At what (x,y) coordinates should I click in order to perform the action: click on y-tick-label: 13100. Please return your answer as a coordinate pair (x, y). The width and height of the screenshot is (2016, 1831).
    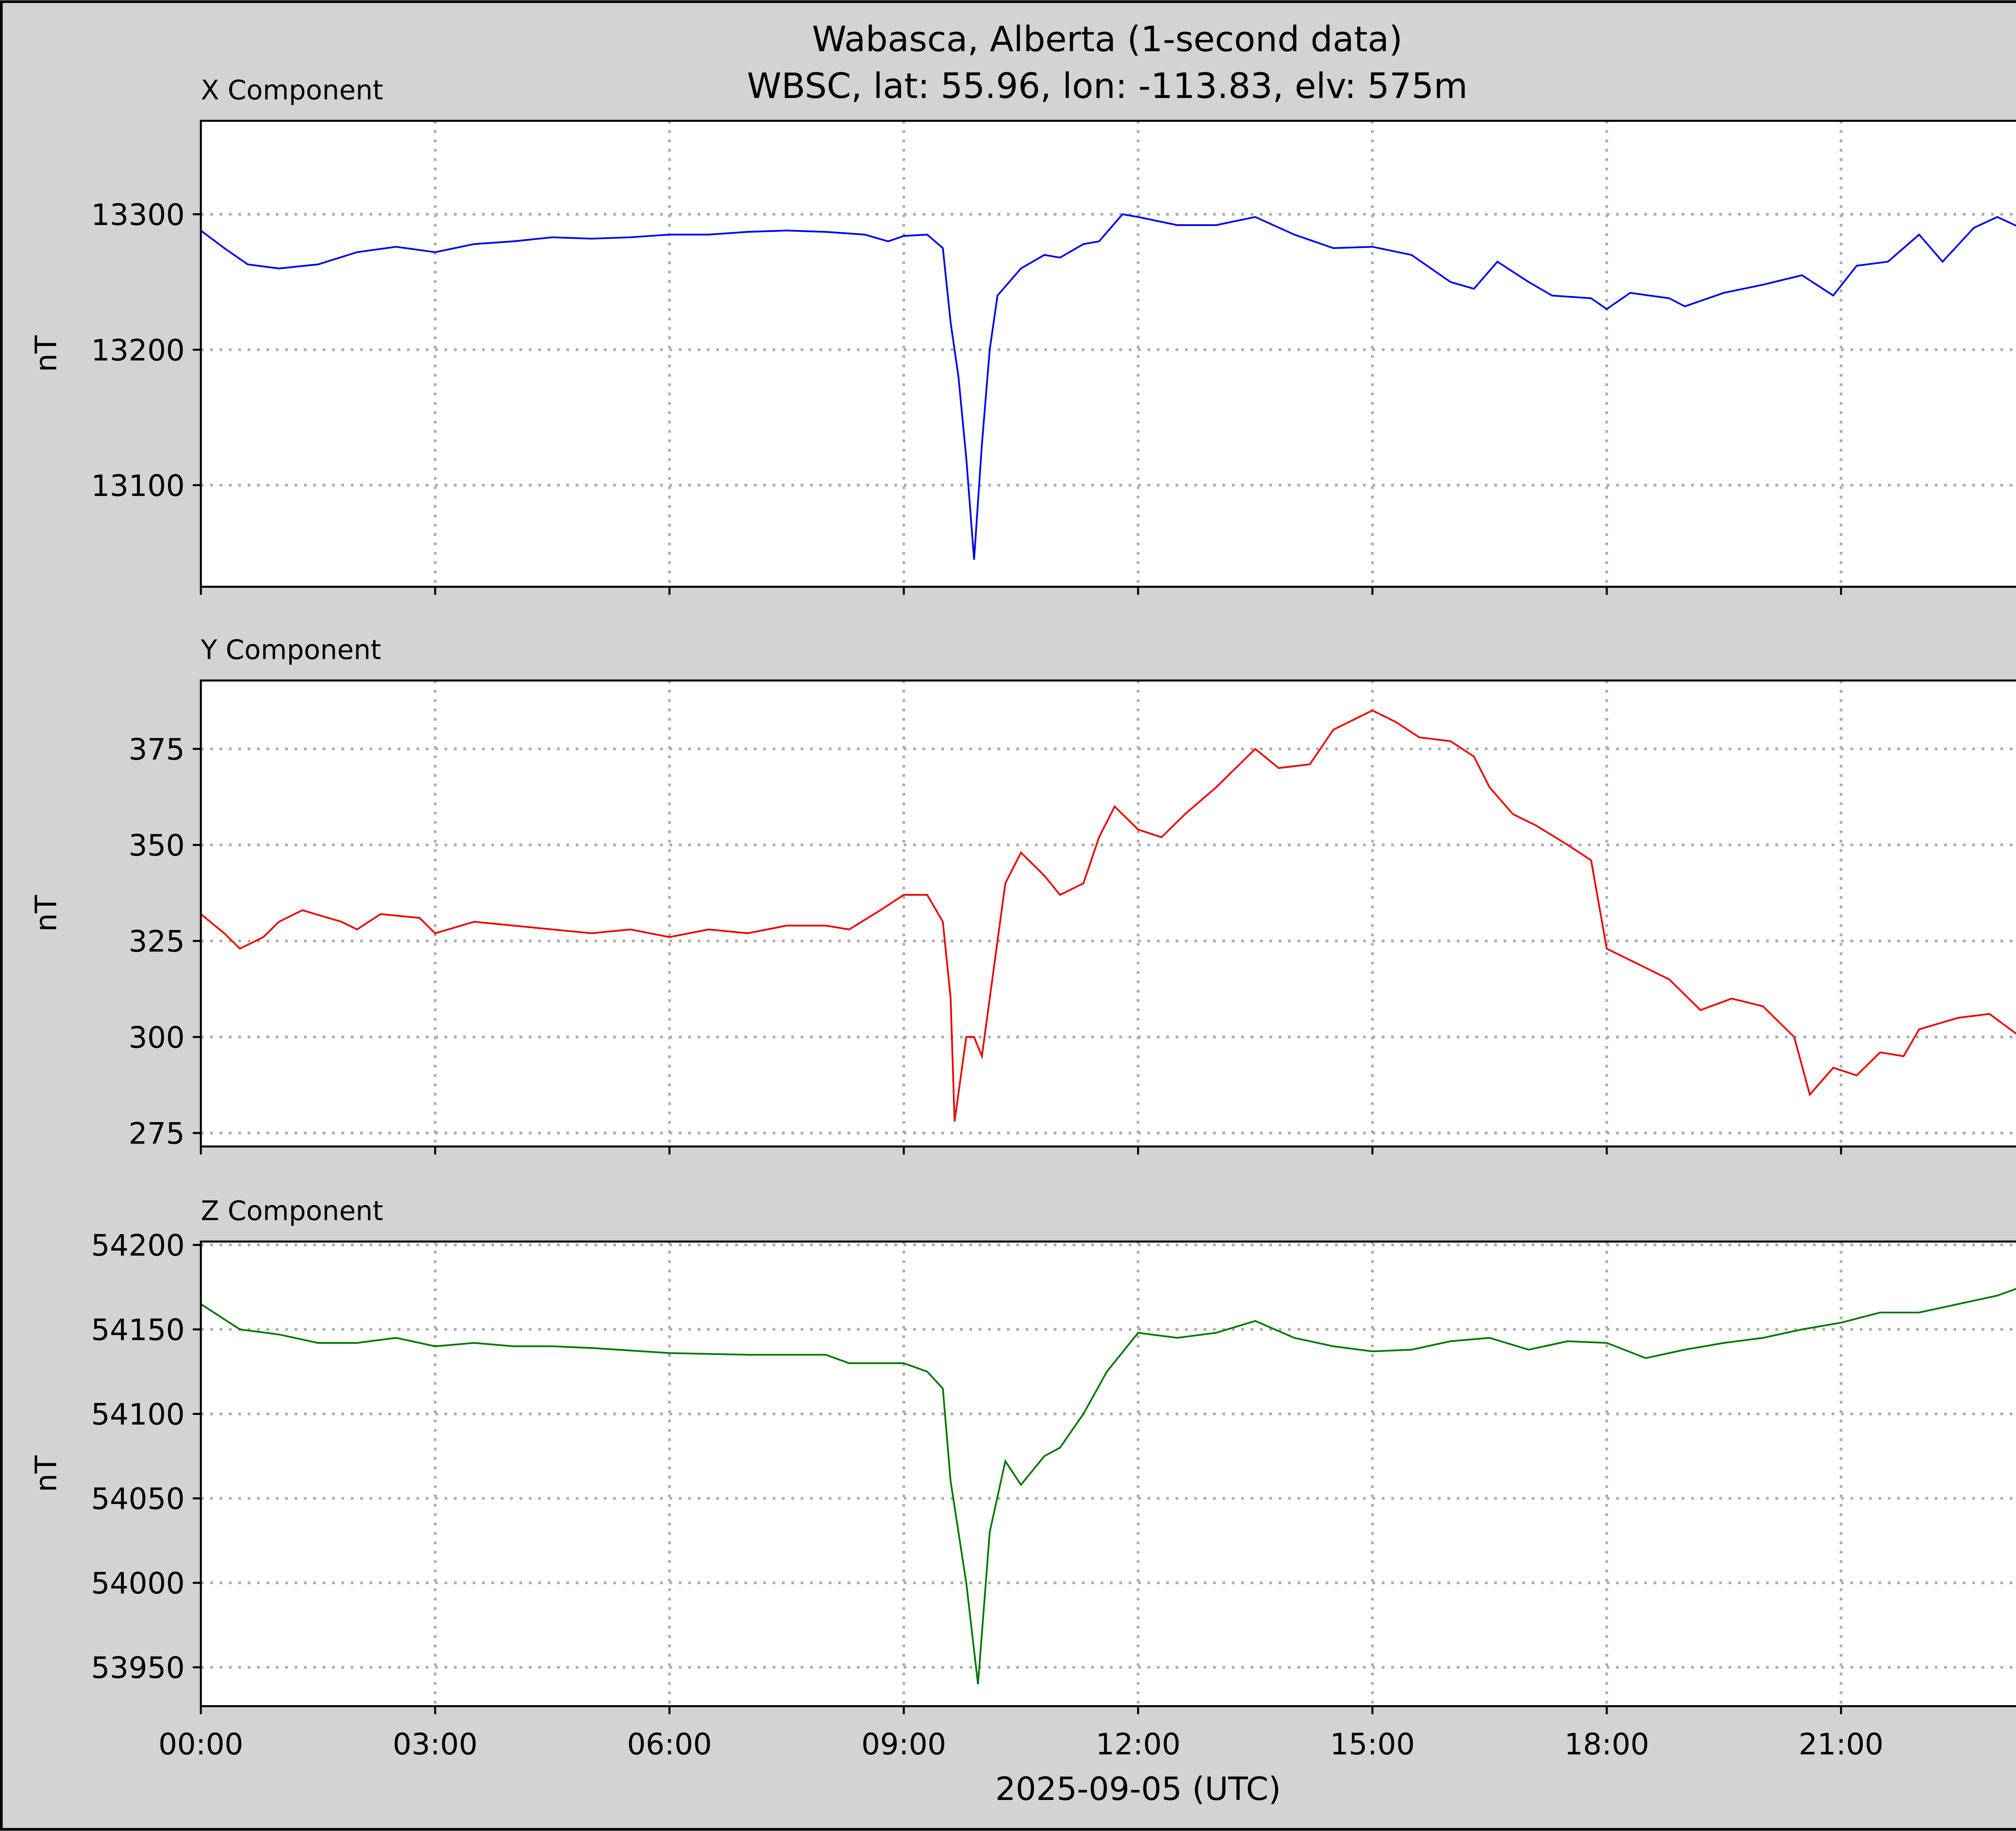
    Looking at the image, I should click on (138, 486).